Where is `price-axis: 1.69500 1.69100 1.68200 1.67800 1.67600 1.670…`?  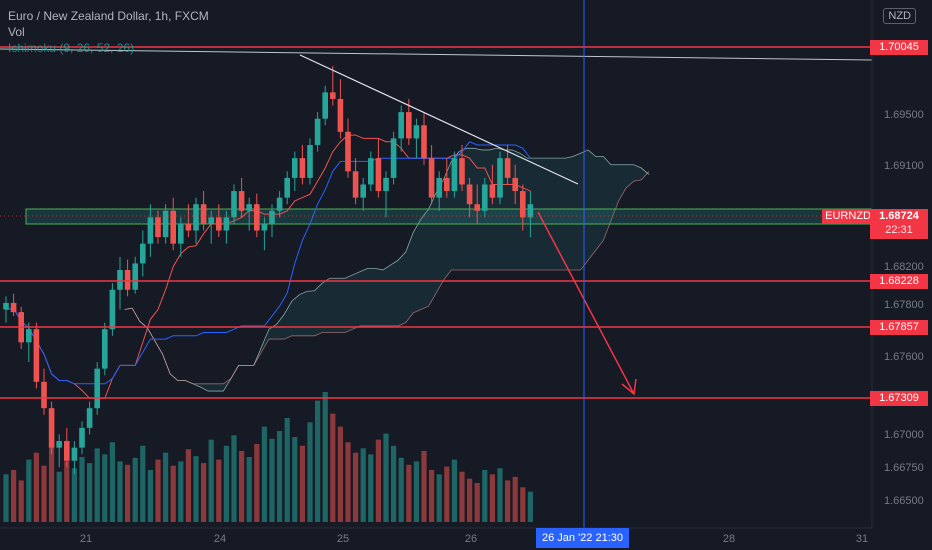
price-axis: 1.69500 1.69100 1.68200 1.67800 1.67600 1.670… is located at coordinates (904, 308).